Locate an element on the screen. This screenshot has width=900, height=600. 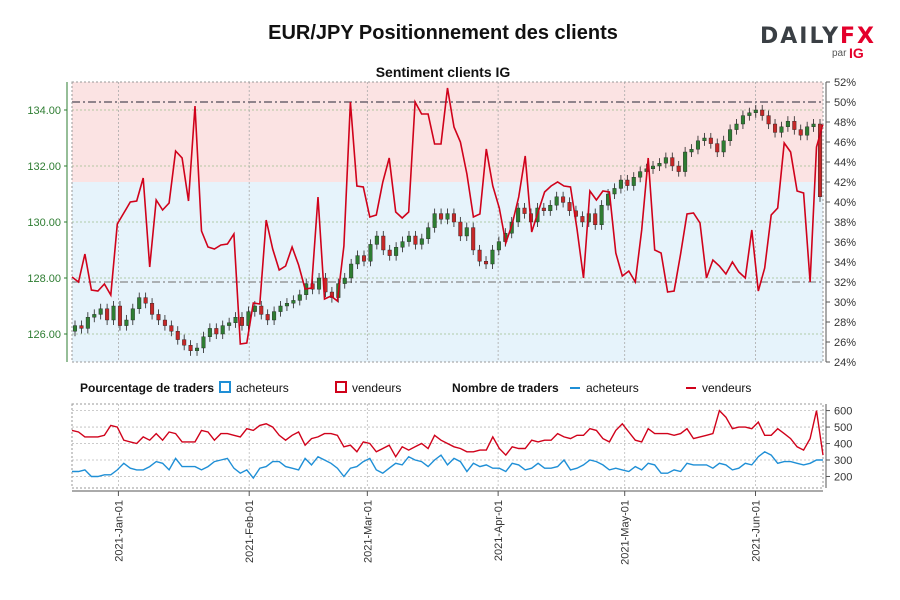
logo-wordmark: DAILYFX is located at coordinates (818, 36).